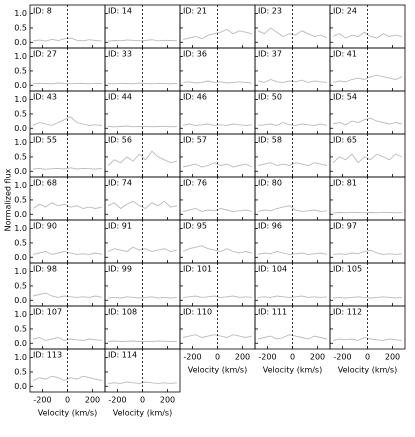 This screenshot has width=415, height=437. Describe the element at coordinates (270, 183) in the screenshot. I see `panel-title: ID: 80` at that location.